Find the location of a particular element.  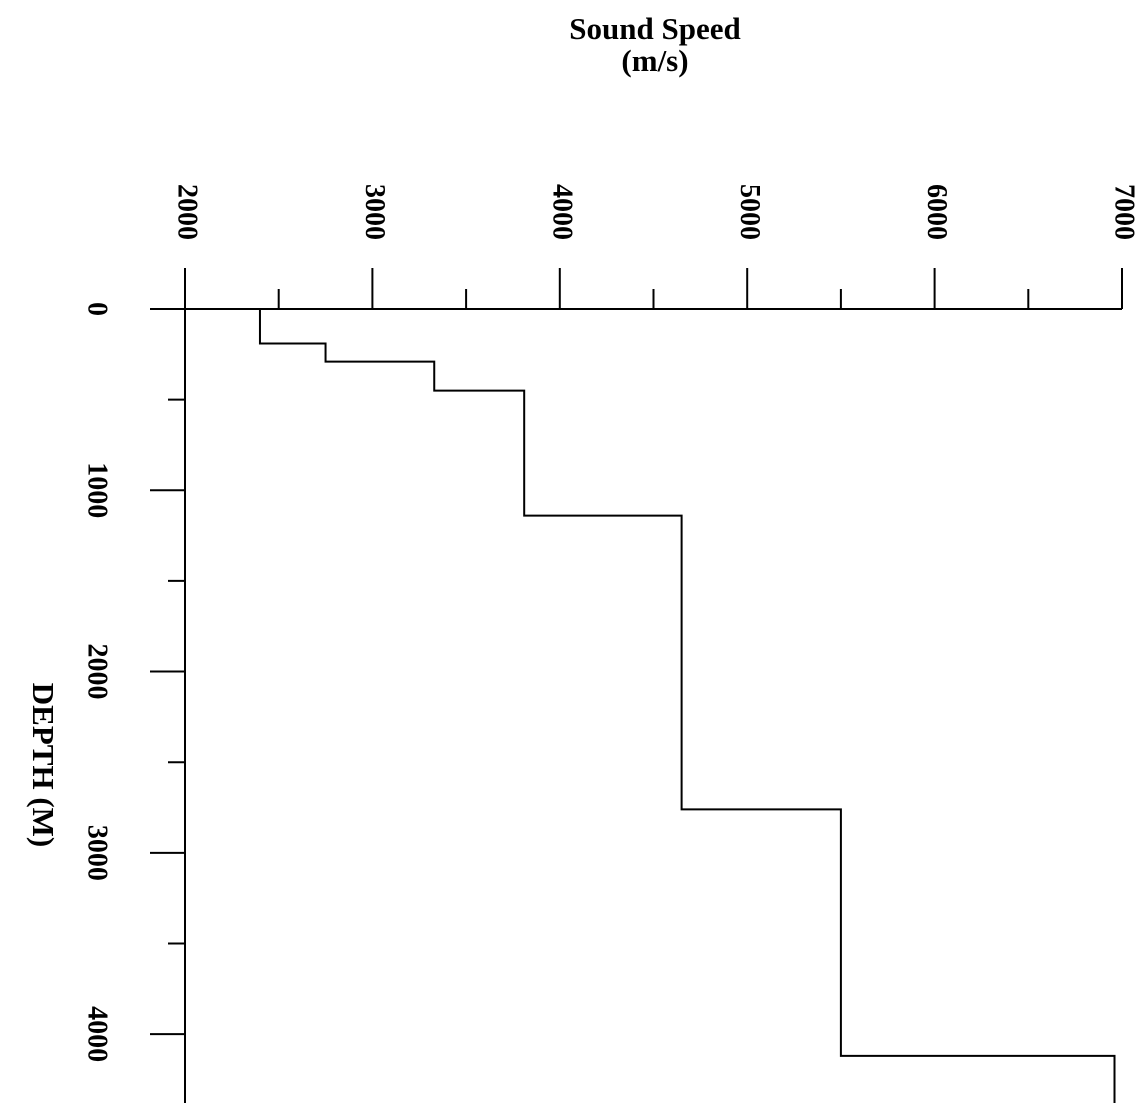

y-tick-label: 2000 is located at coordinates (97, 672).